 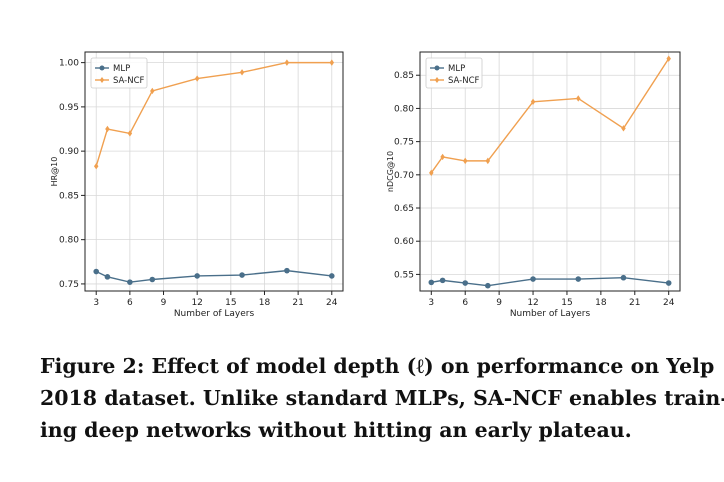 I want to click on y-axis-label: HR@10, so click(x=54, y=172).